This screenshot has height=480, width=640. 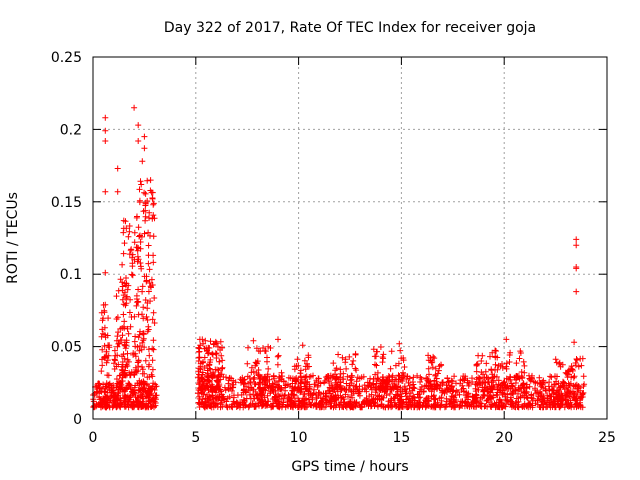 What do you see at coordinates (71, 275) in the screenshot?
I see `y-tick-label: 0.1` at bounding box center [71, 275].